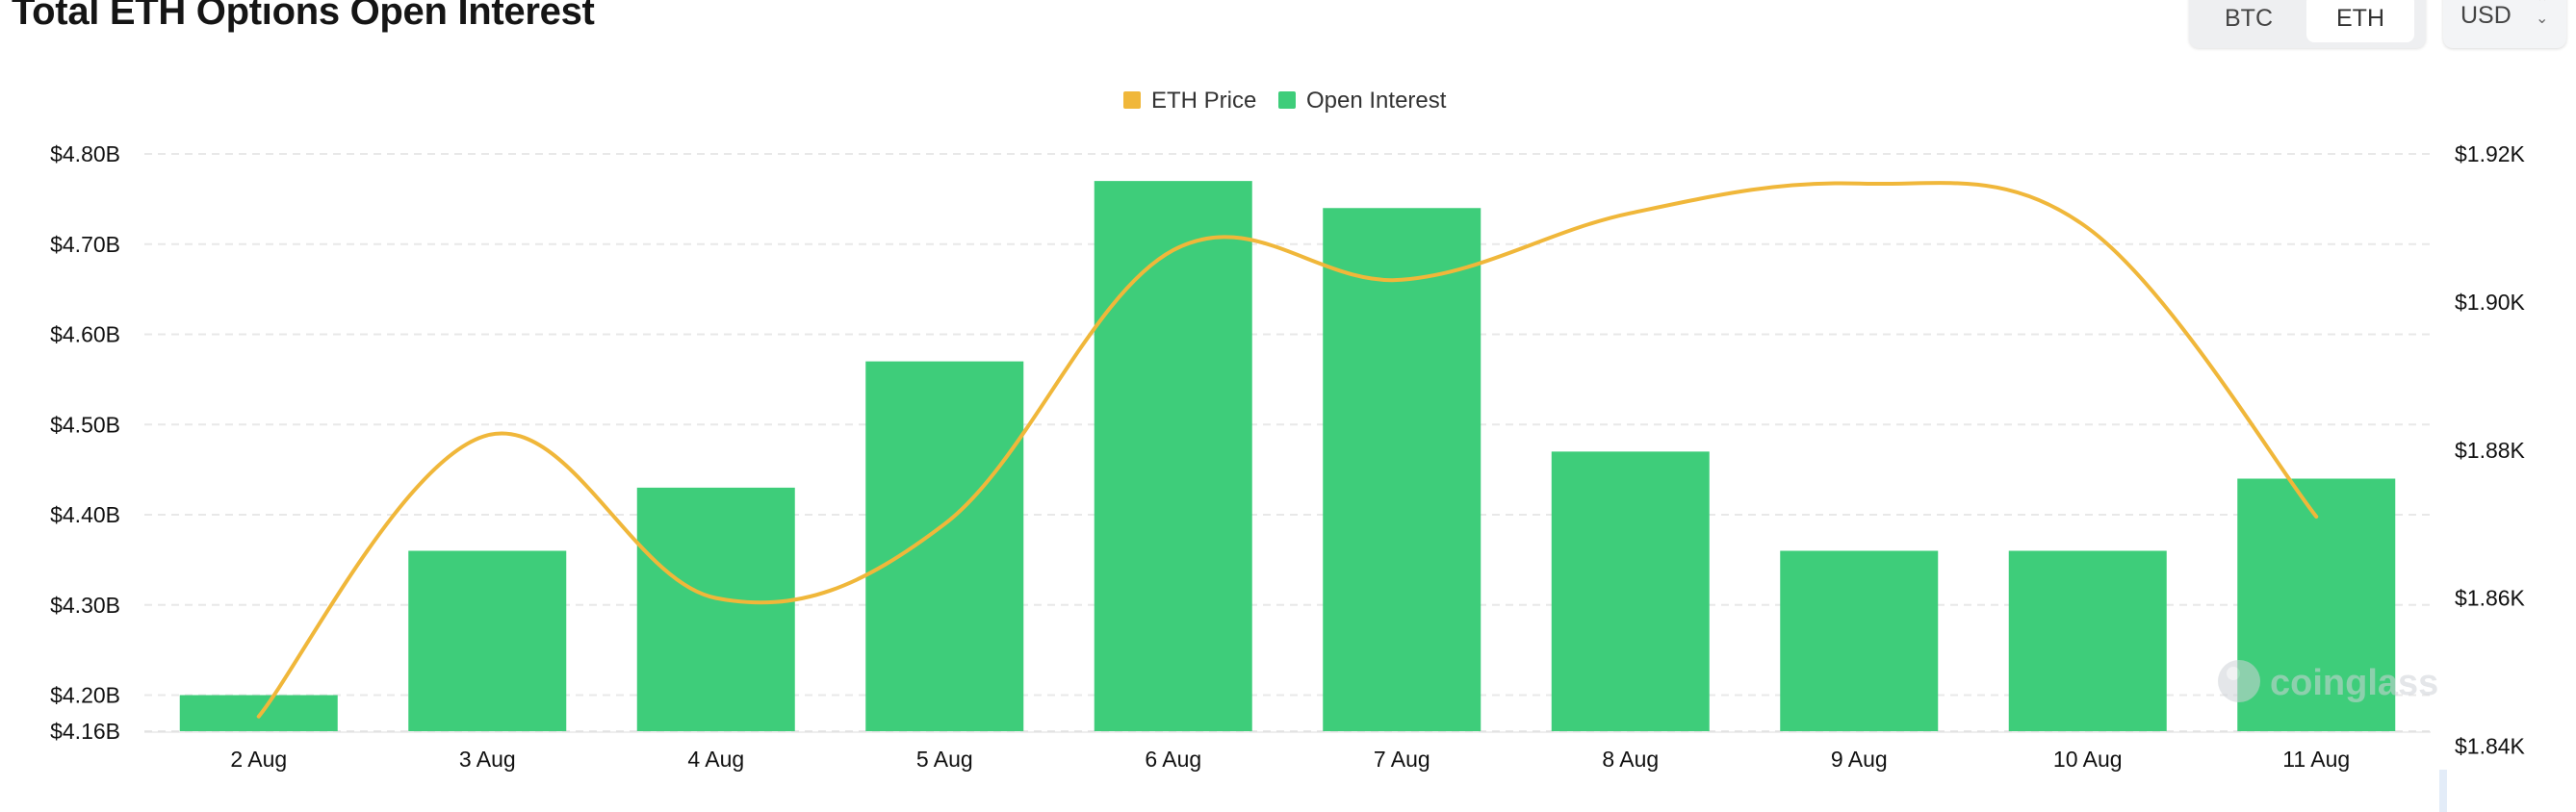 This screenshot has height=812, width=2576. Describe the element at coordinates (1402, 469) in the screenshot. I see `bar-7-aug` at that location.